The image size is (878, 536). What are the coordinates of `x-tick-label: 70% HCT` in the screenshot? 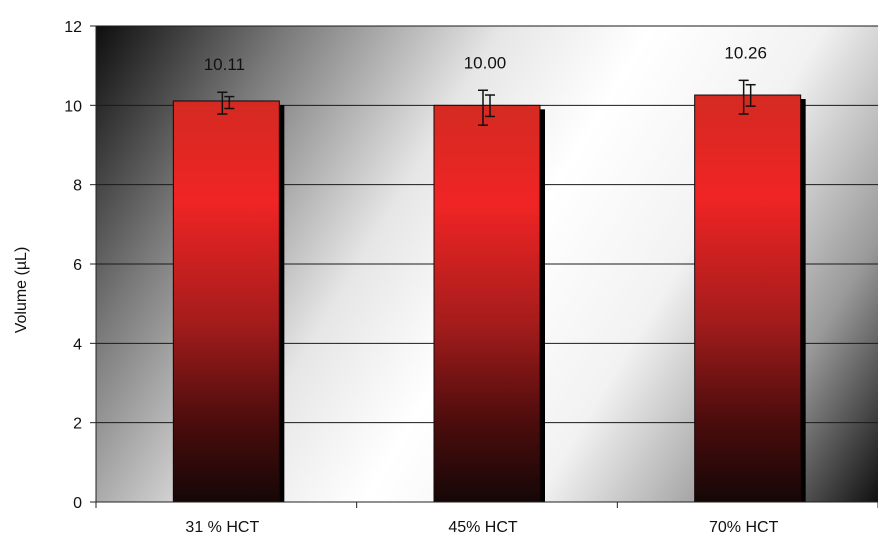 It's located at (744, 527).